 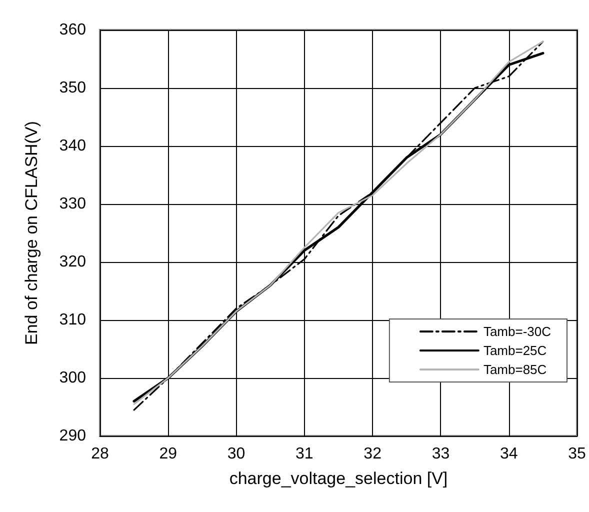 I want to click on x-tick-label: 28, so click(x=100, y=454).